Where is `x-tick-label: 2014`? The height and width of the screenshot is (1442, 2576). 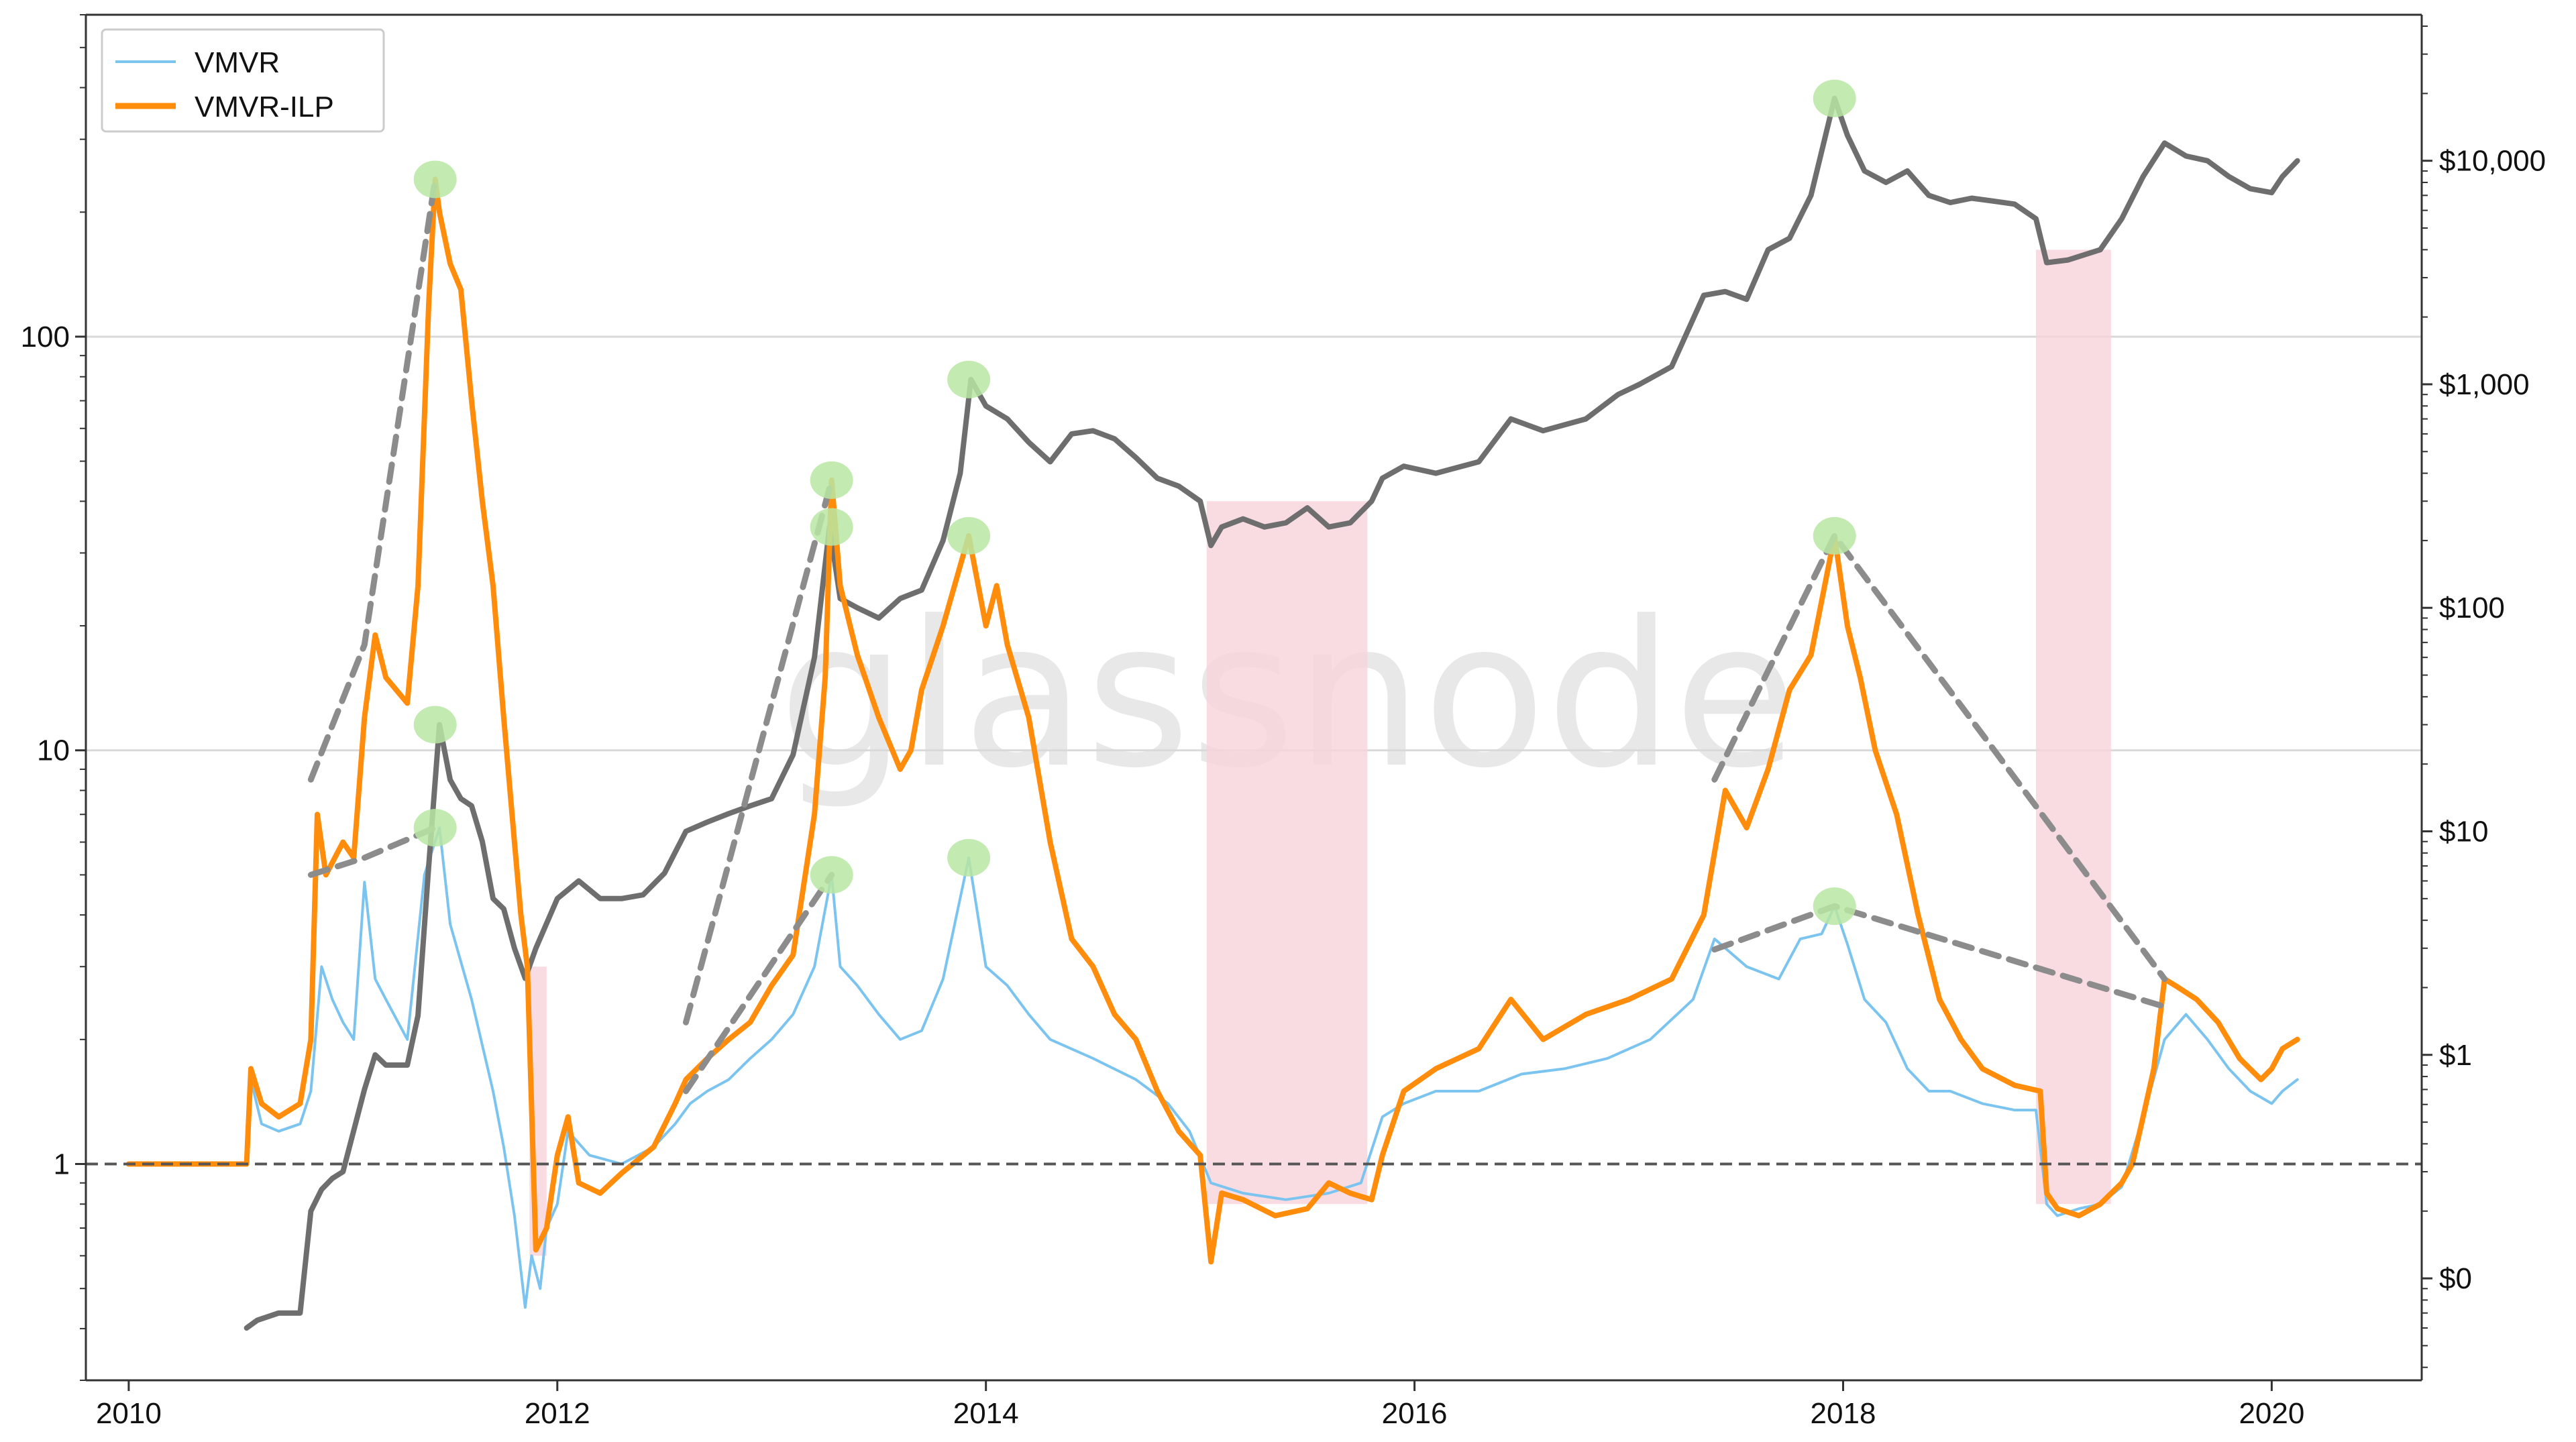
x-tick-label: 2014 is located at coordinates (986, 1413).